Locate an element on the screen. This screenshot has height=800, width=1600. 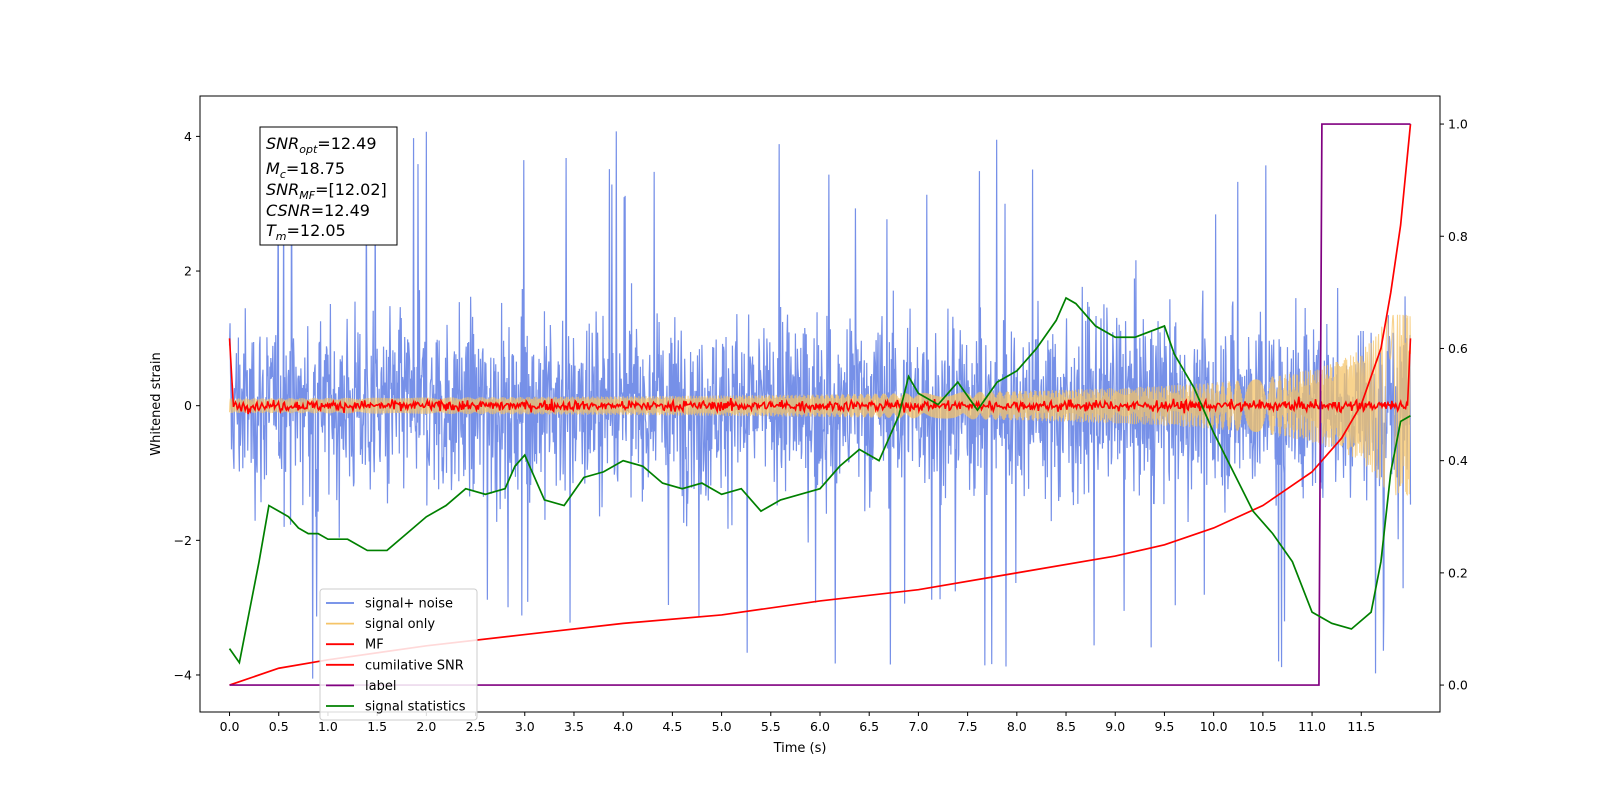
x-tick-label: 7.5 is located at coordinates (968, 726).